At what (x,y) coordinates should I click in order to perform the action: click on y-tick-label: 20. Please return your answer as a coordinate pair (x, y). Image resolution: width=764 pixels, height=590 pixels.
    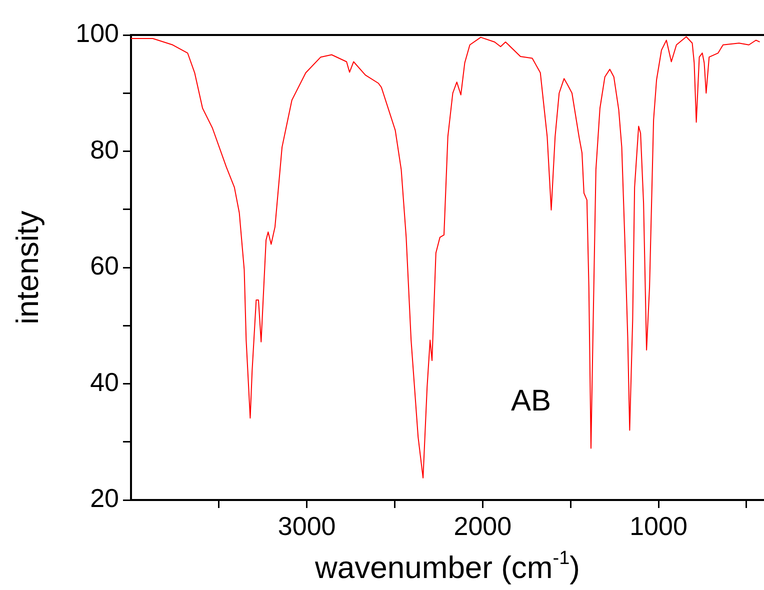
    Looking at the image, I should click on (104, 498).